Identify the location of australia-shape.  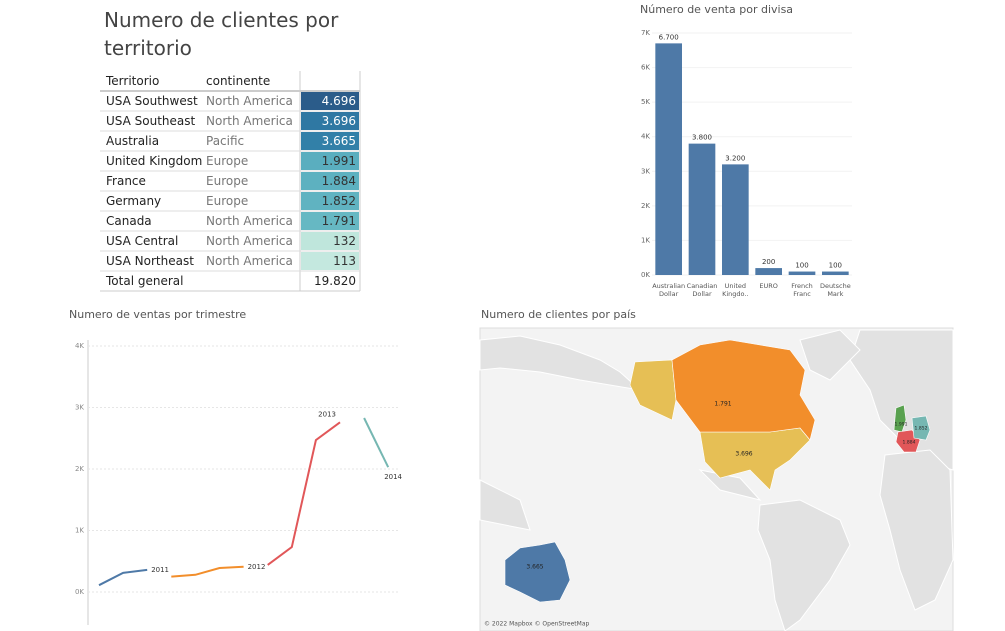
(537, 572).